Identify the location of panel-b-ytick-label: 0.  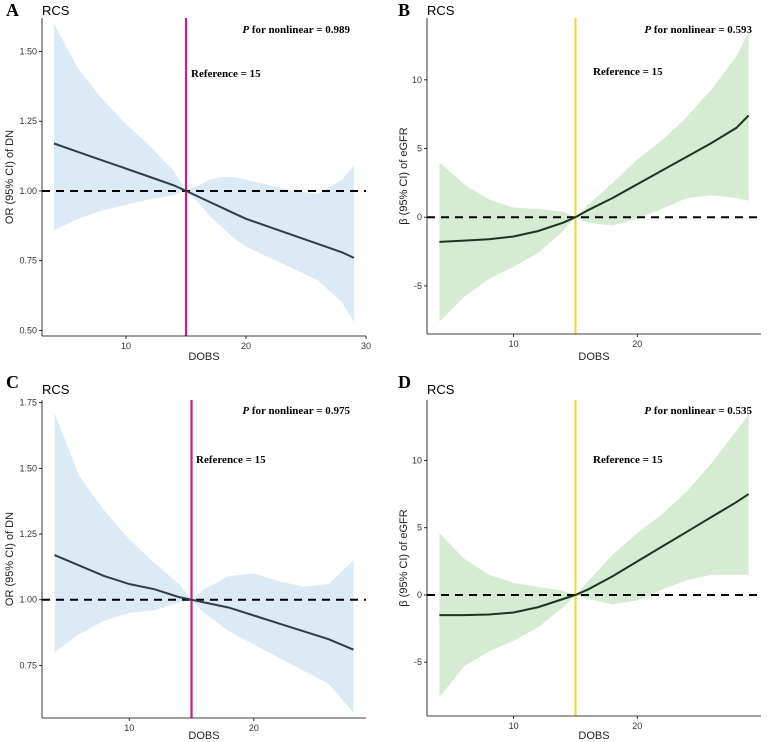
(419, 217).